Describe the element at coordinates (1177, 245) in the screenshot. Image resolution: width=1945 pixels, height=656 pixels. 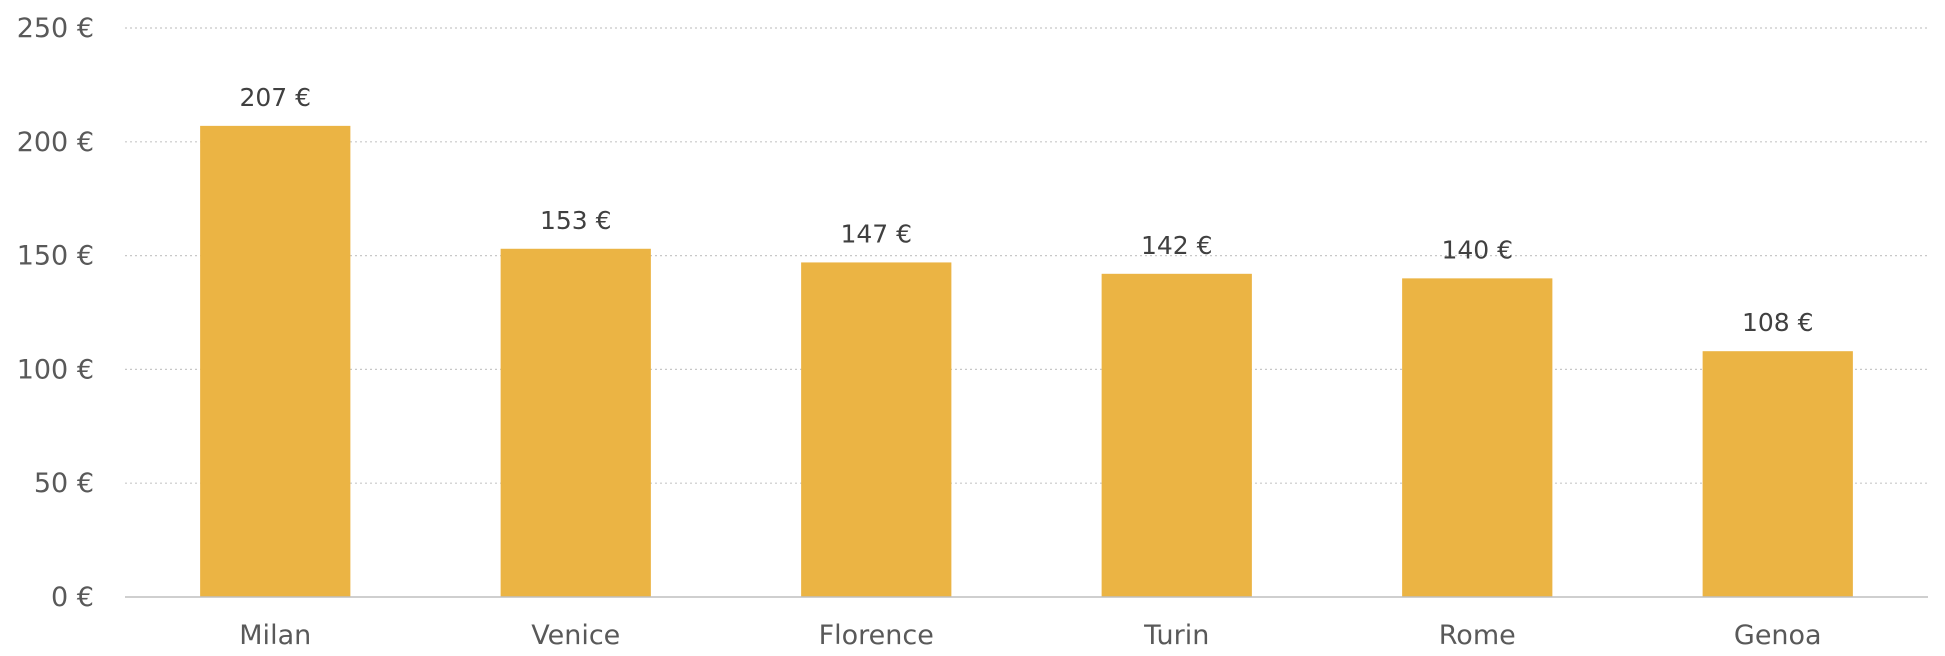
I see `data-label: 142 €` at that location.